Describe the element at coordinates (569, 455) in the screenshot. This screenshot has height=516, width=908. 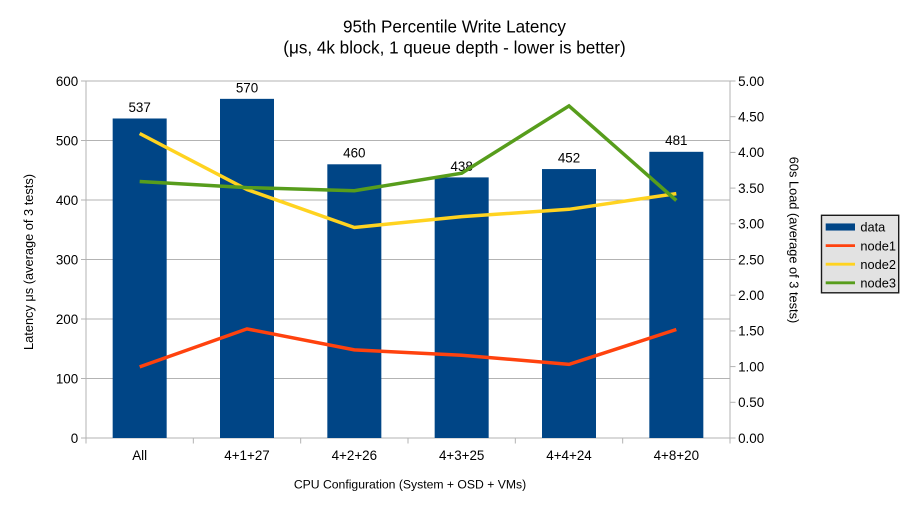
I see `svg-text: 4+4+24` at that location.